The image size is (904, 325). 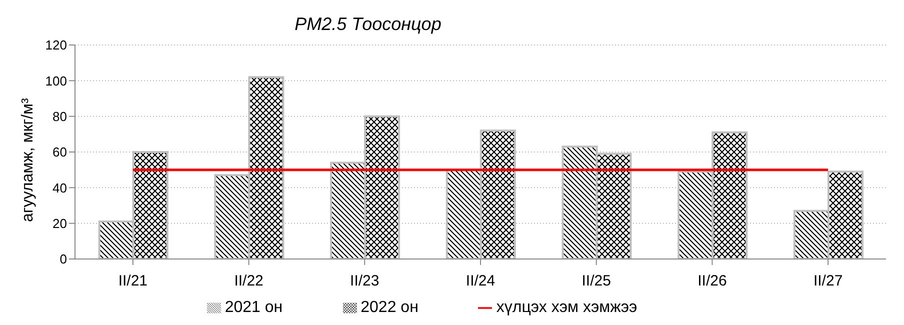 What do you see at coordinates (59, 223) in the screenshot?
I see `y-tick-label: 20` at bounding box center [59, 223].